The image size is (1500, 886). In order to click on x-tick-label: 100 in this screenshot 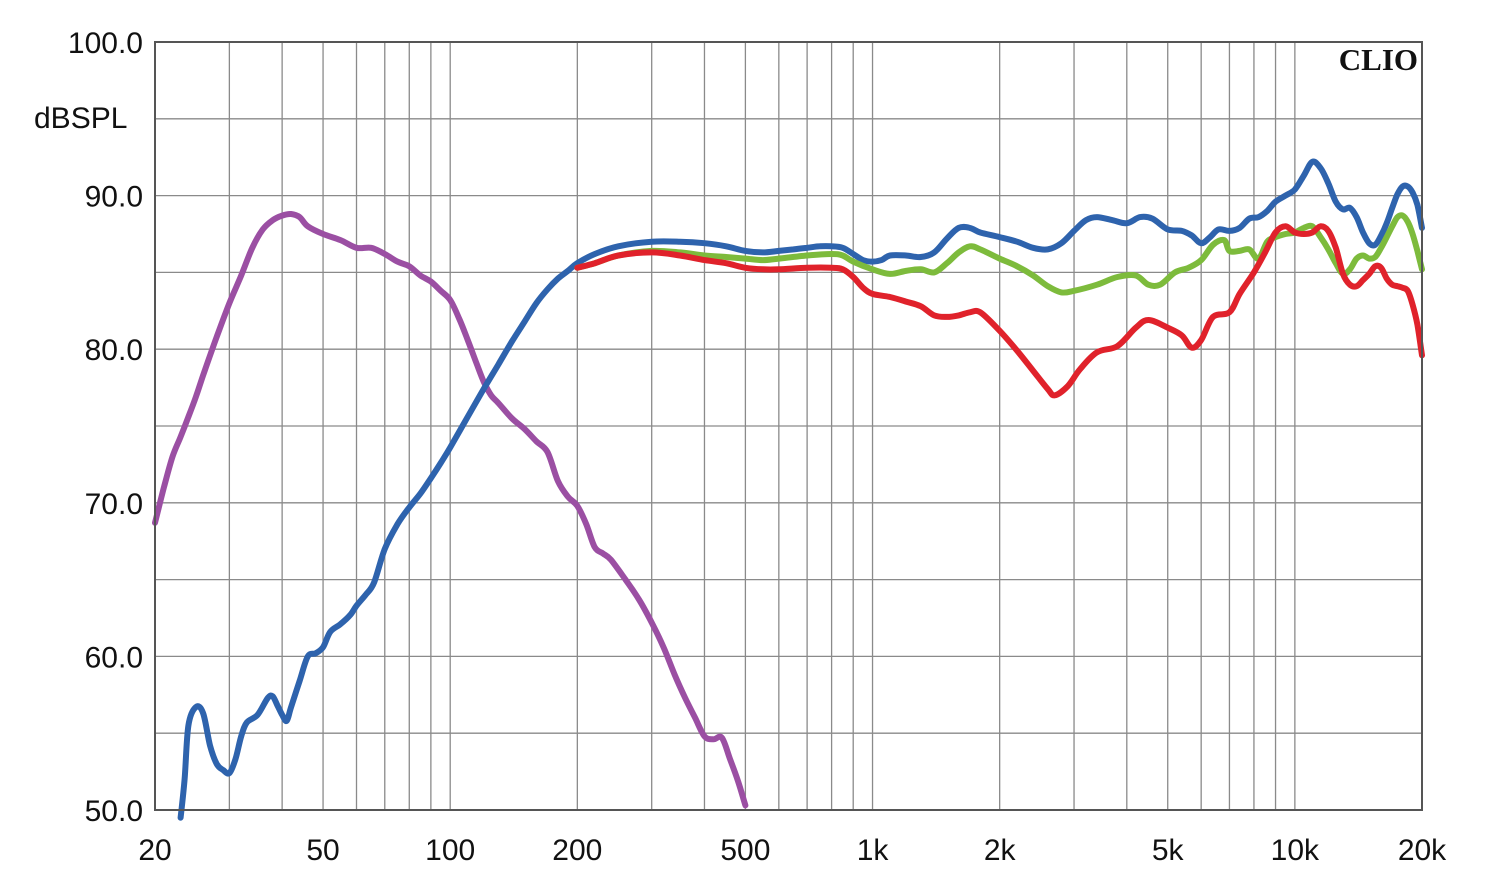, I will do `click(450, 850)`.